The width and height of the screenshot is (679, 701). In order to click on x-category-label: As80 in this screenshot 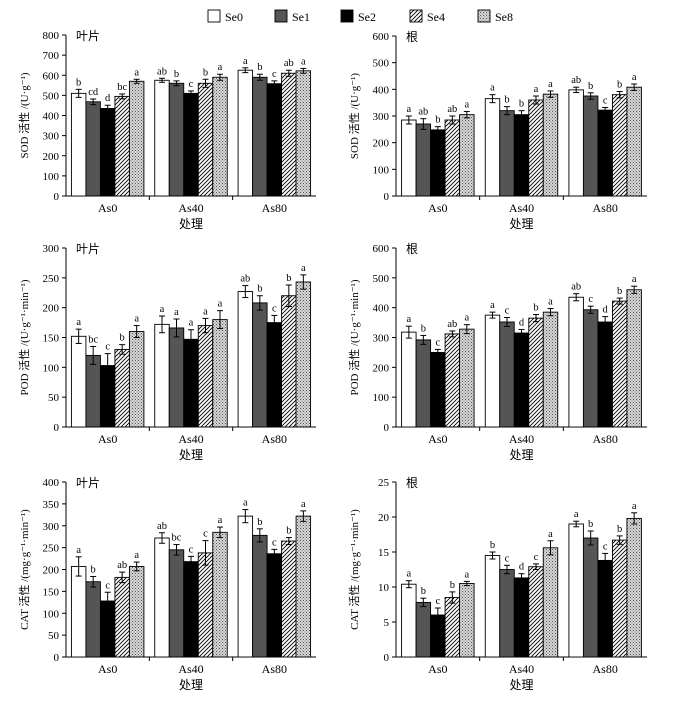, I will do `click(604, 439)`.